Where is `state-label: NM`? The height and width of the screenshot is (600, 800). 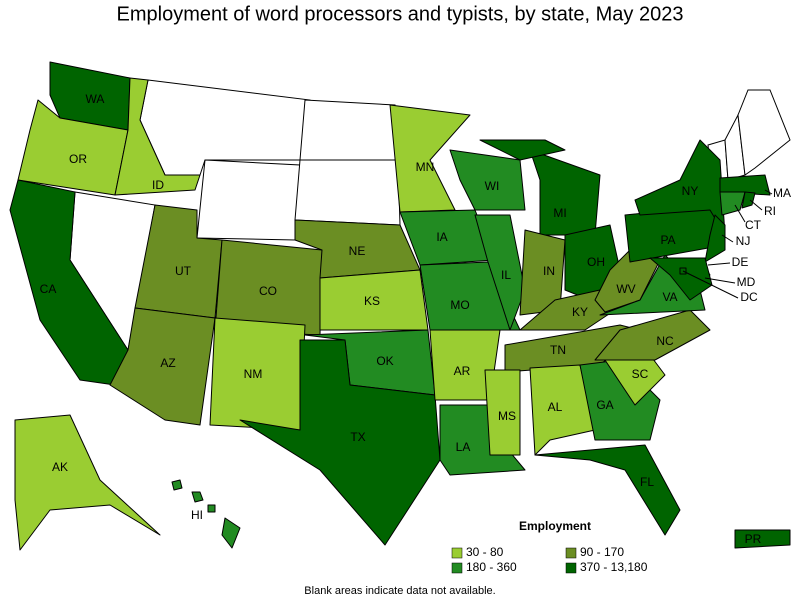
state-label: NM is located at coordinates (253, 374).